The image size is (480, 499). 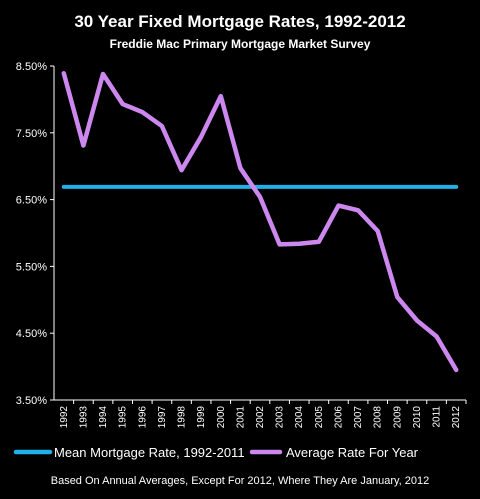 What do you see at coordinates (142, 417) in the screenshot?
I see `x-tick-label: 1996` at bounding box center [142, 417].